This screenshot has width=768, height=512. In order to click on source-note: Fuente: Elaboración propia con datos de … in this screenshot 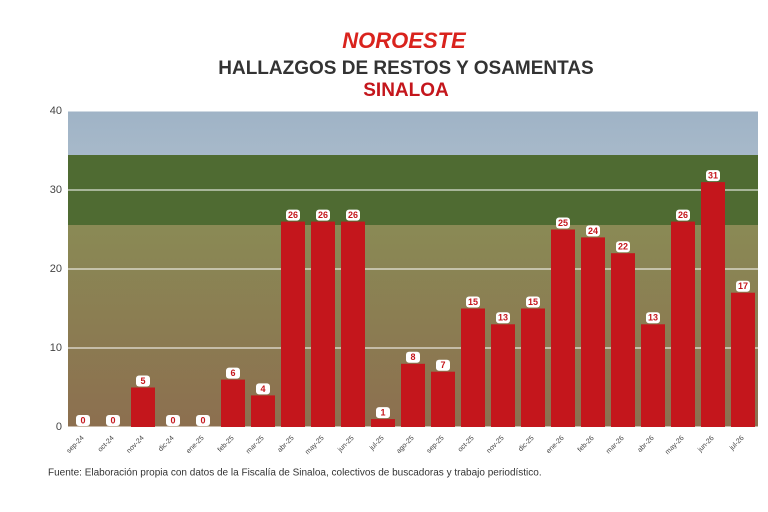, I will do `click(295, 473)`.